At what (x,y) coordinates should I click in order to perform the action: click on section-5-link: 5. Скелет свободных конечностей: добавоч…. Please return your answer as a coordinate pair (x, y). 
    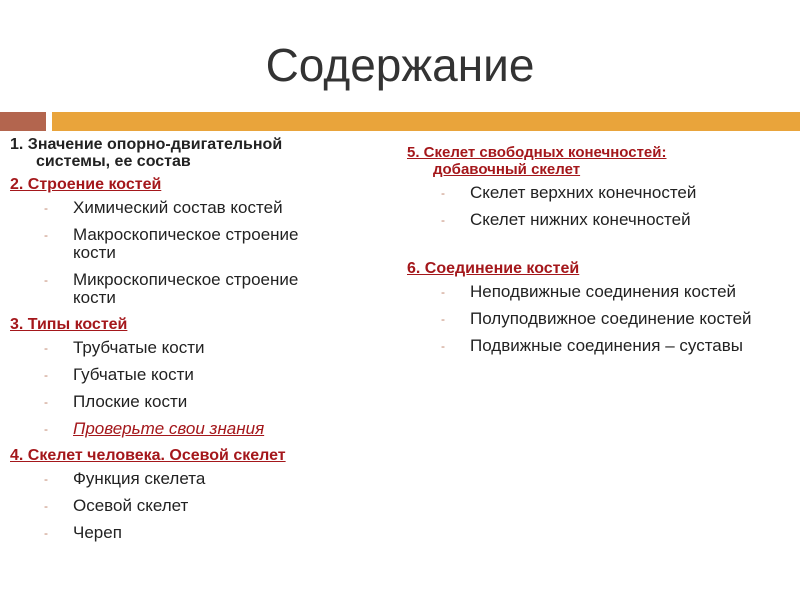
    Looking at the image, I should click on (537, 161).